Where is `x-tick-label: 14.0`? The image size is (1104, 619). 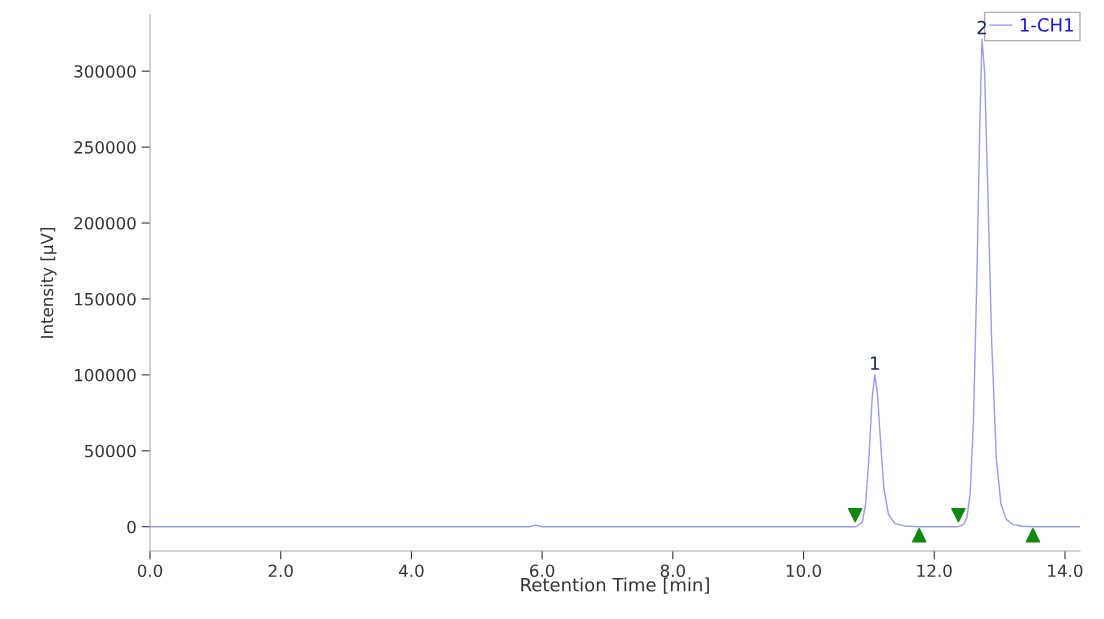
x-tick-label: 14.0 is located at coordinates (1065, 571).